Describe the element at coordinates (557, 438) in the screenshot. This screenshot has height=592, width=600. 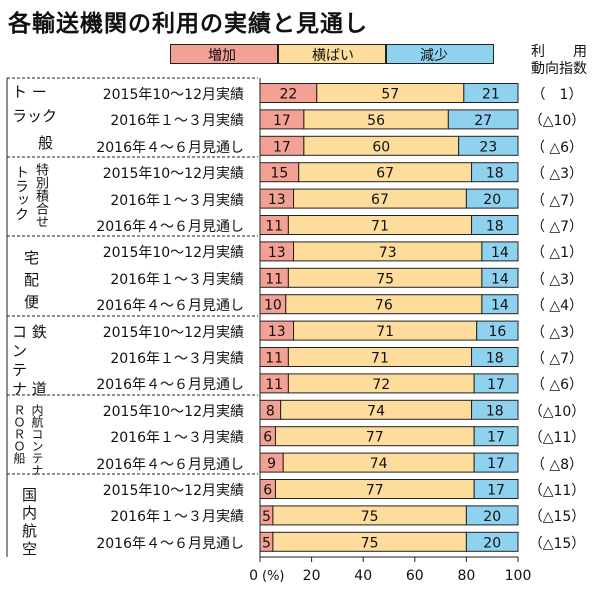
I see `usage-index-value: （△11）` at that location.